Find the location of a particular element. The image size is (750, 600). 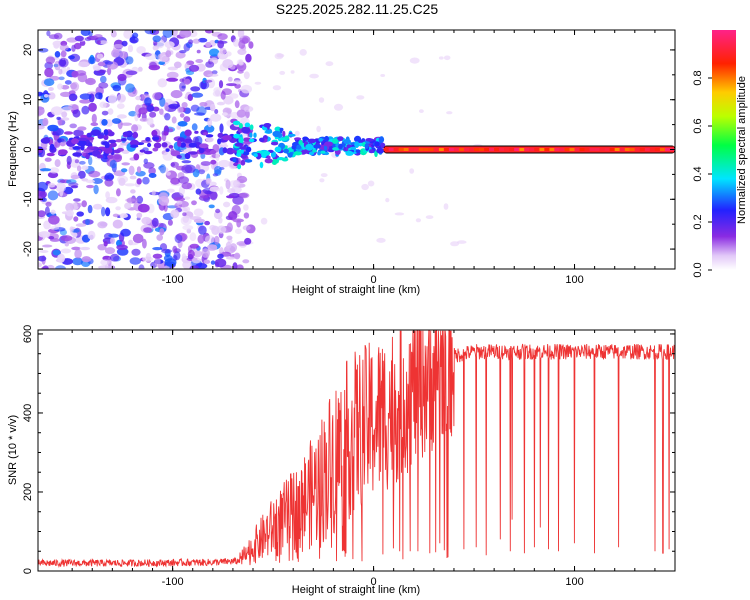

spectrogram-ytick-label: -10 is located at coordinates (28, 199).